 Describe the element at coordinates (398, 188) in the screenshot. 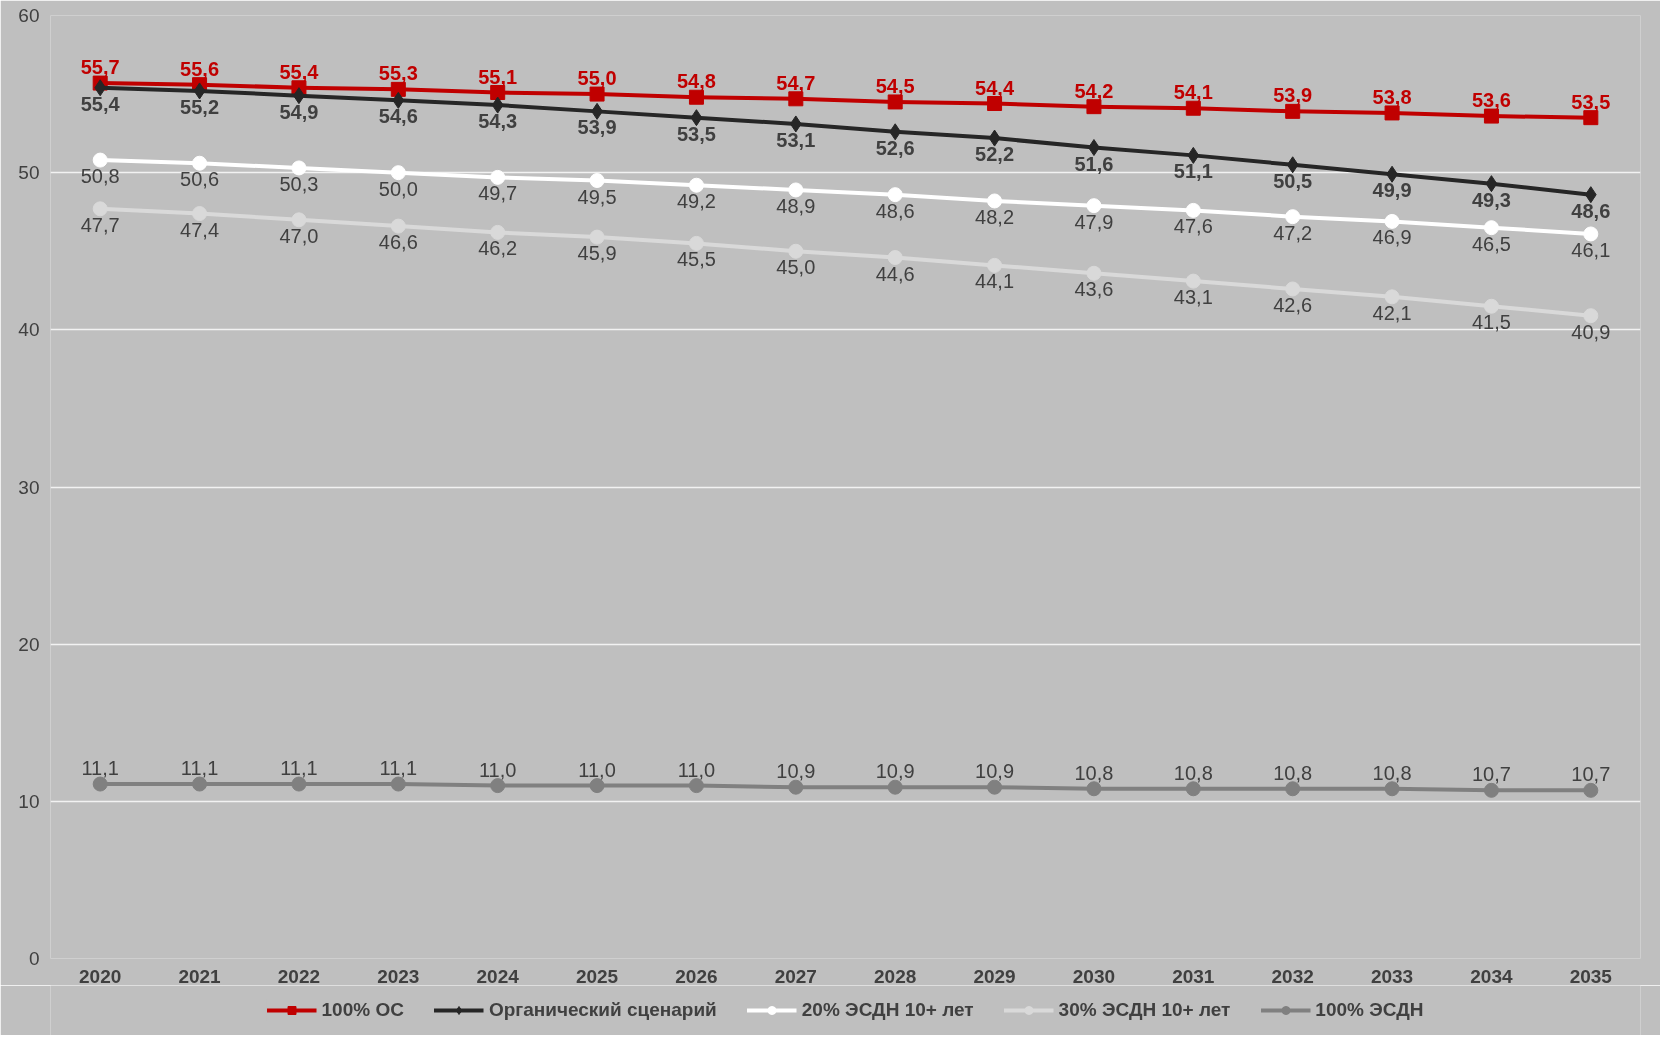

I see `data-label: 50,0` at that location.